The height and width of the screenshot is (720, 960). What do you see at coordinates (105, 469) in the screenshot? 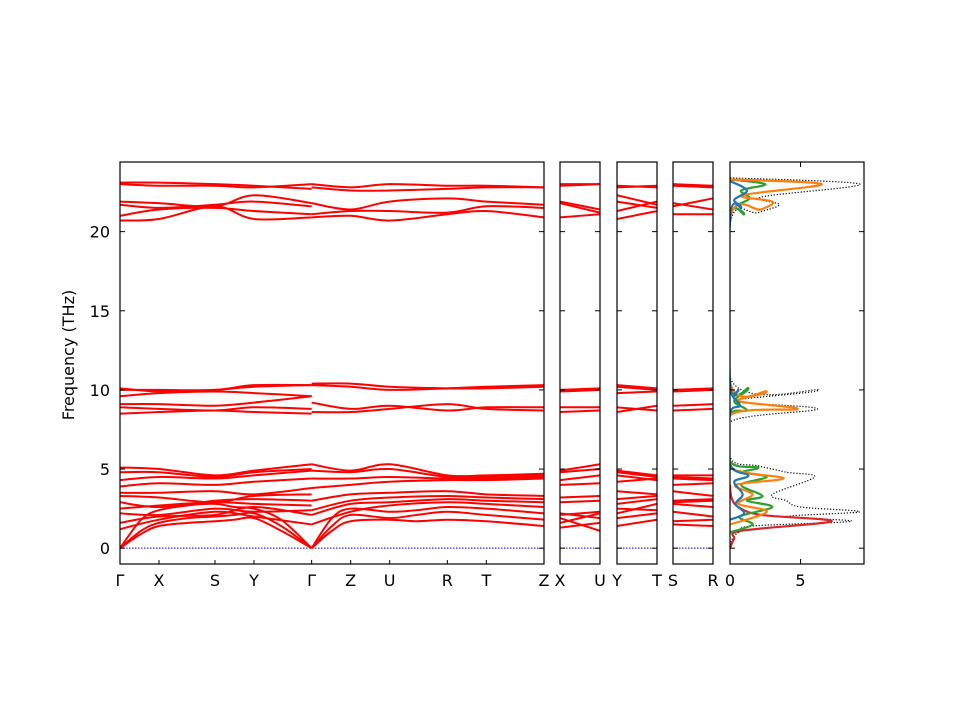
I see `y-tick-label: 5` at bounding box center [105, 469].